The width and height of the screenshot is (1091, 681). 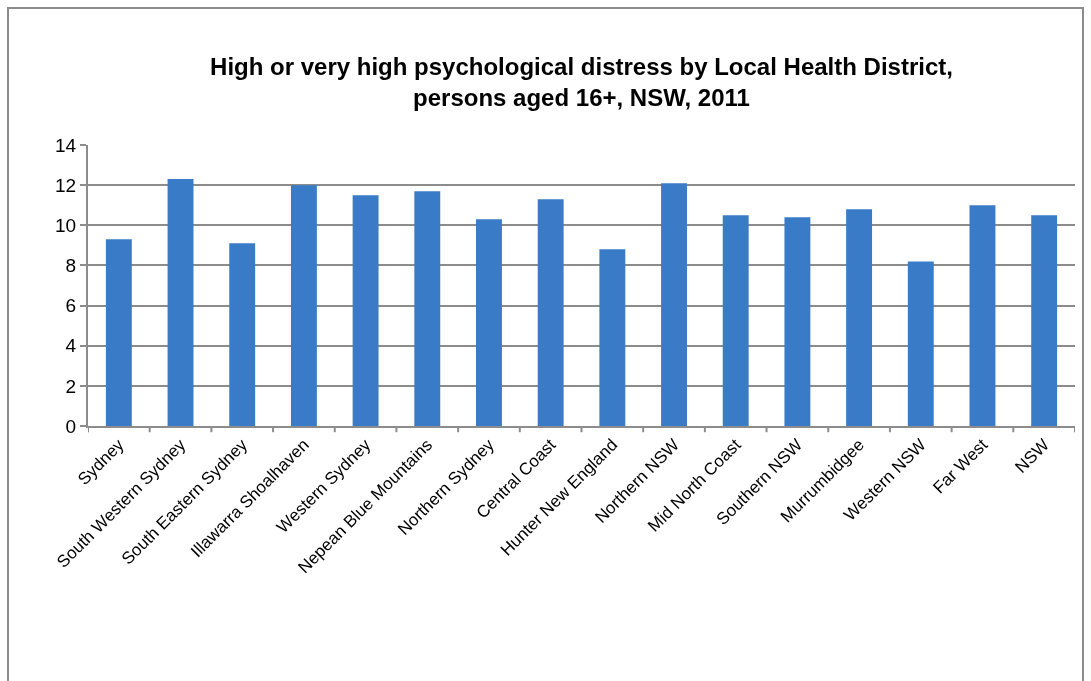 What do you see at coordinates (71, 266) in the screenshot?
I see `y-tick-label: 8` at bounding box center [71, 266].